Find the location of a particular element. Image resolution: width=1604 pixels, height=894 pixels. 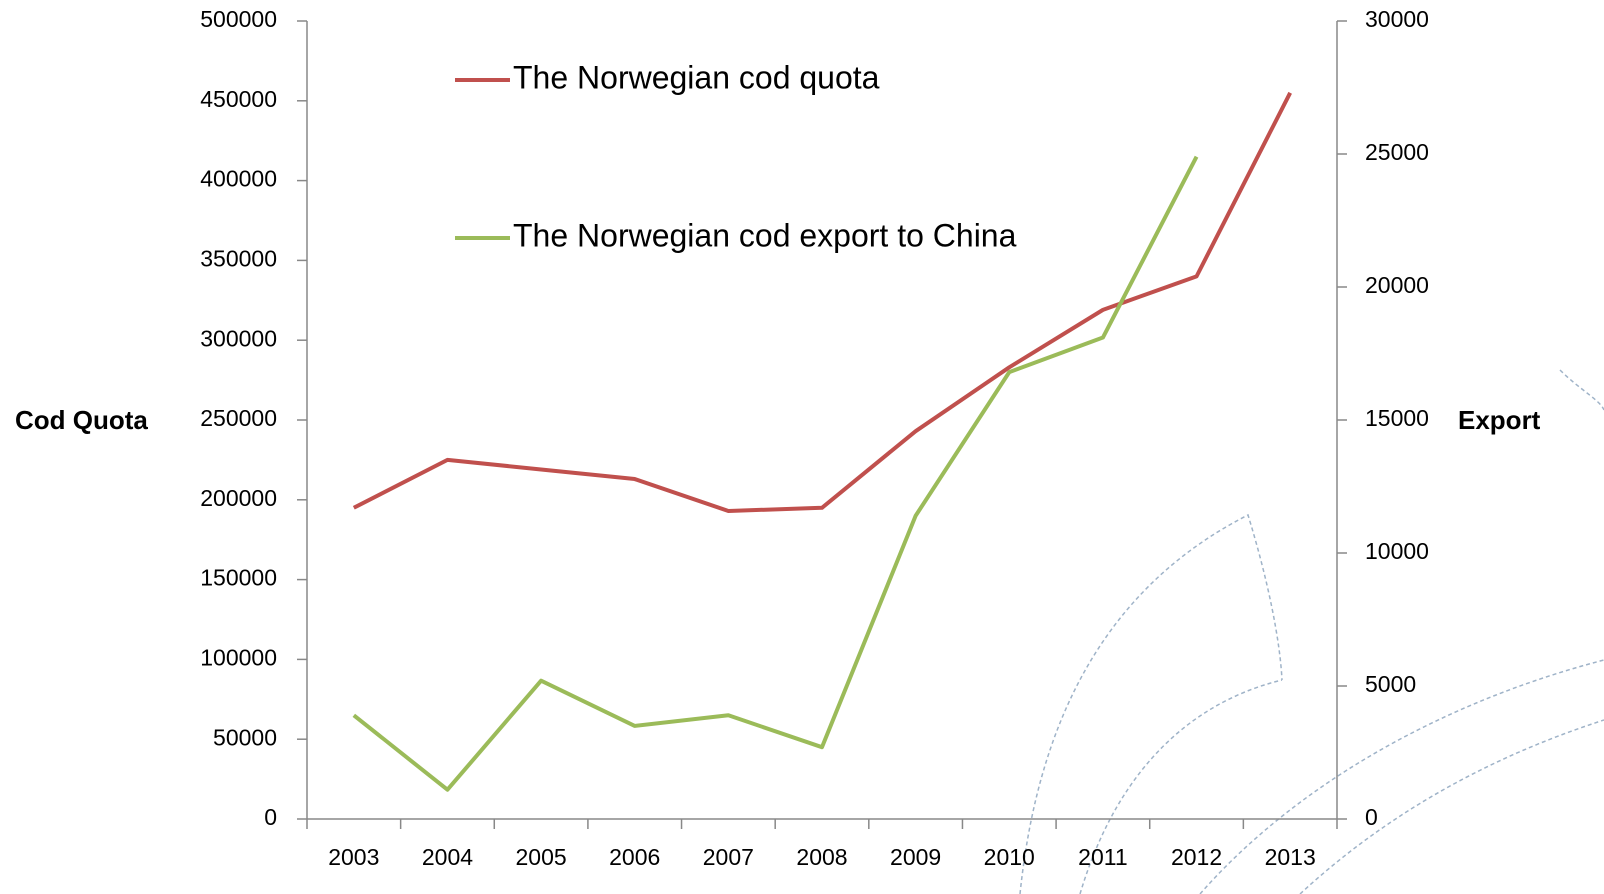

x-tick-label: 2013 is located at coordinates (1290, 857).